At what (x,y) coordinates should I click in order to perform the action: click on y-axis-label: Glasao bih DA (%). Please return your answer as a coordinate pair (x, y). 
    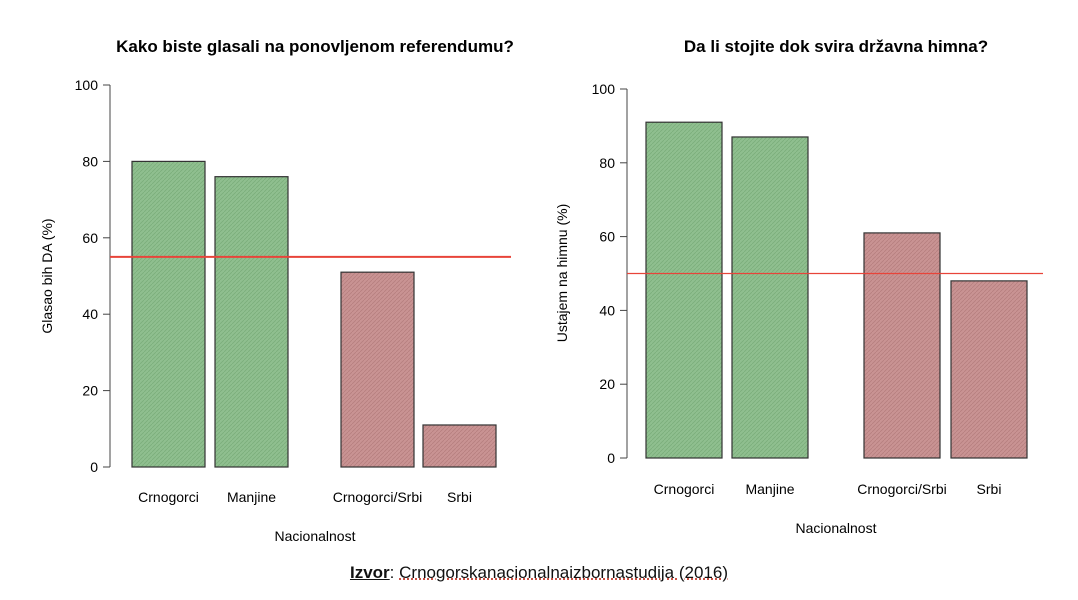
    Looking at the image, I should click on (47, 275).